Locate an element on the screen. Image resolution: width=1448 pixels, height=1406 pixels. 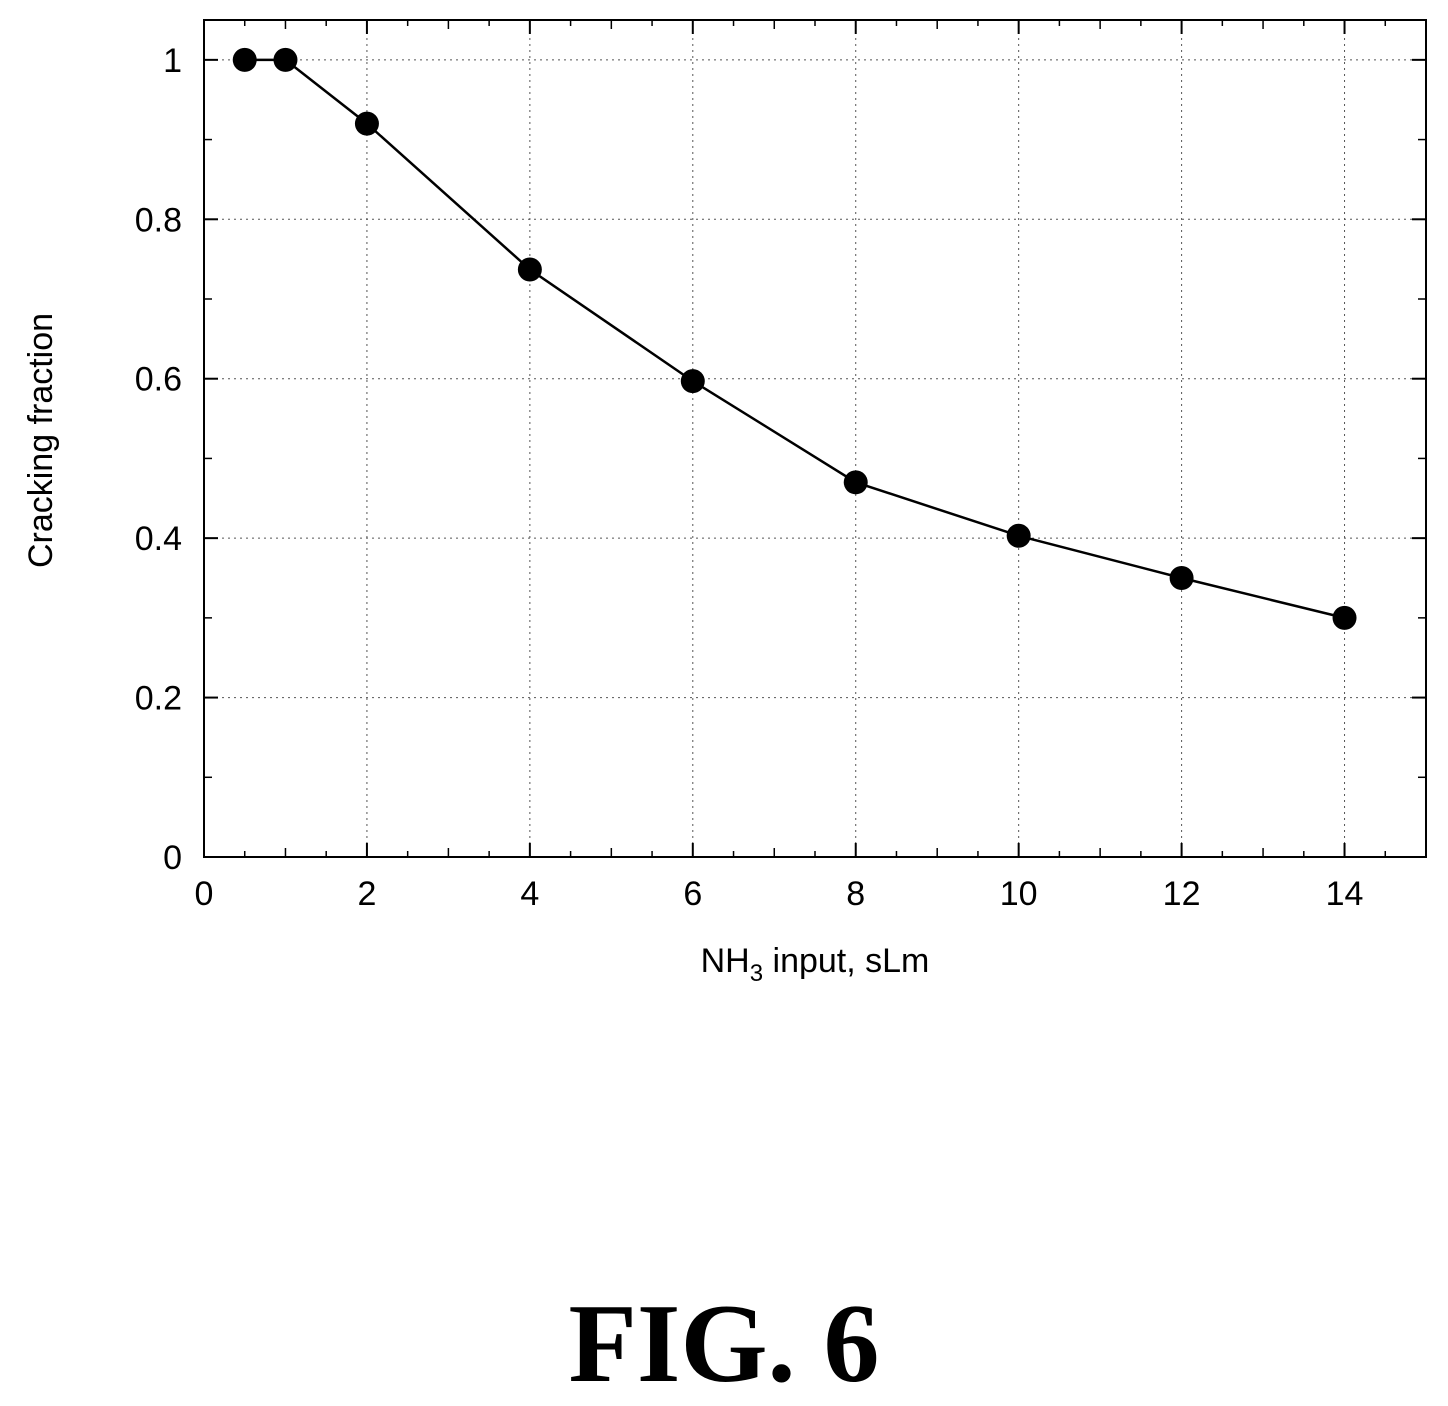
x-tick-label: 0 is located at coordinates (204, 894).